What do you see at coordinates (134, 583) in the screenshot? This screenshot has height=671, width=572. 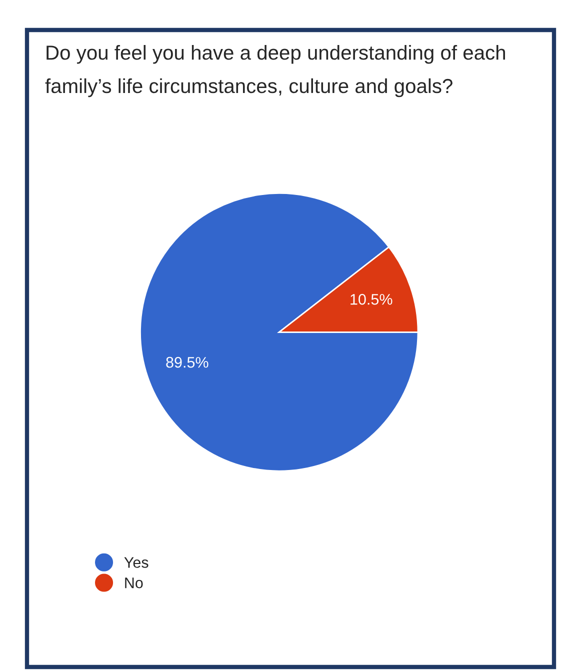 I see `legend-label: No` at bounding box center [134, 583].